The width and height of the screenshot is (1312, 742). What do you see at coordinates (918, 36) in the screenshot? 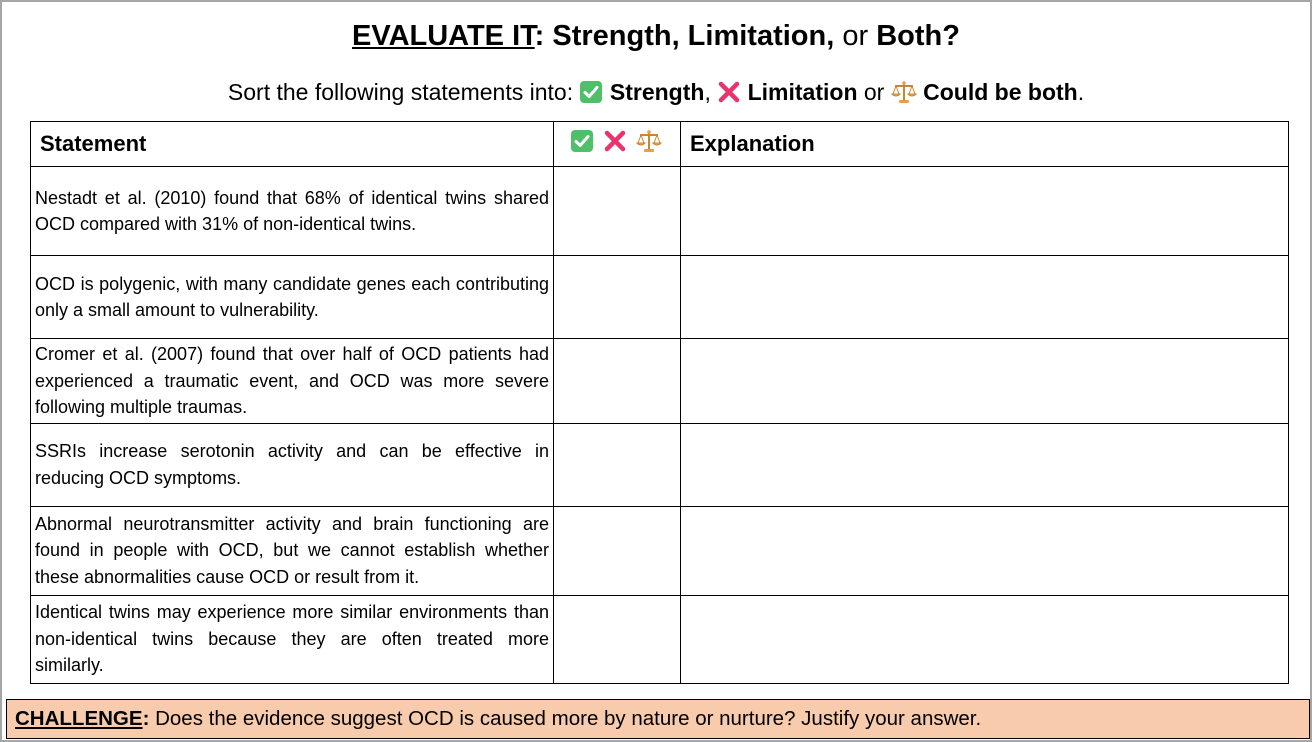
I see `title-both: Both?` at bounding box center [918, 36].